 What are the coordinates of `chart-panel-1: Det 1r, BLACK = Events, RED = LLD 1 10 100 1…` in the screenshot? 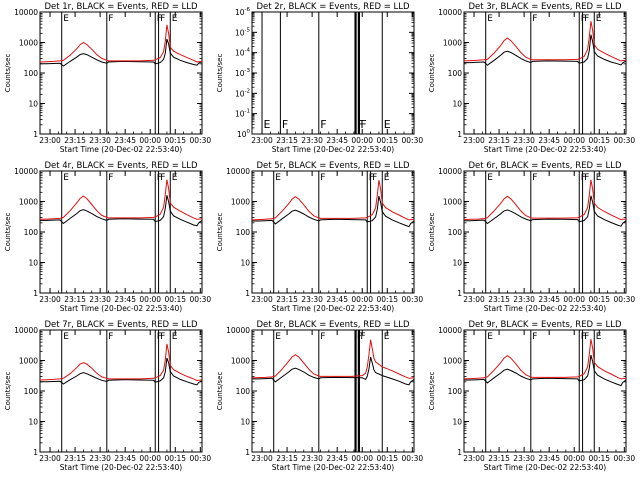 It's located at (107, 78).